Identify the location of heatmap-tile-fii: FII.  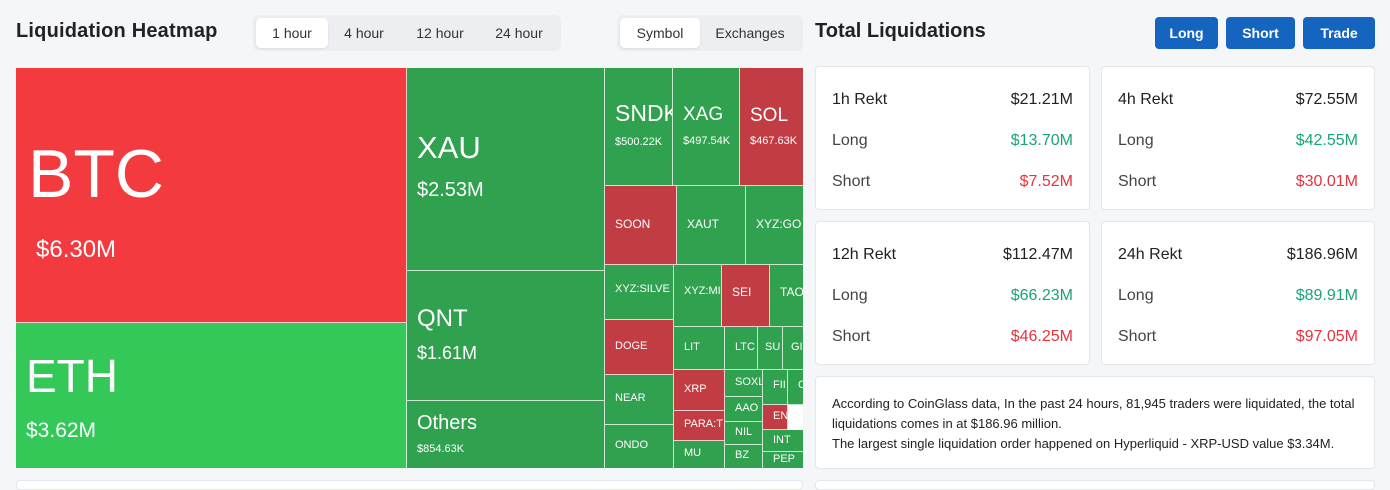
(775, 387).